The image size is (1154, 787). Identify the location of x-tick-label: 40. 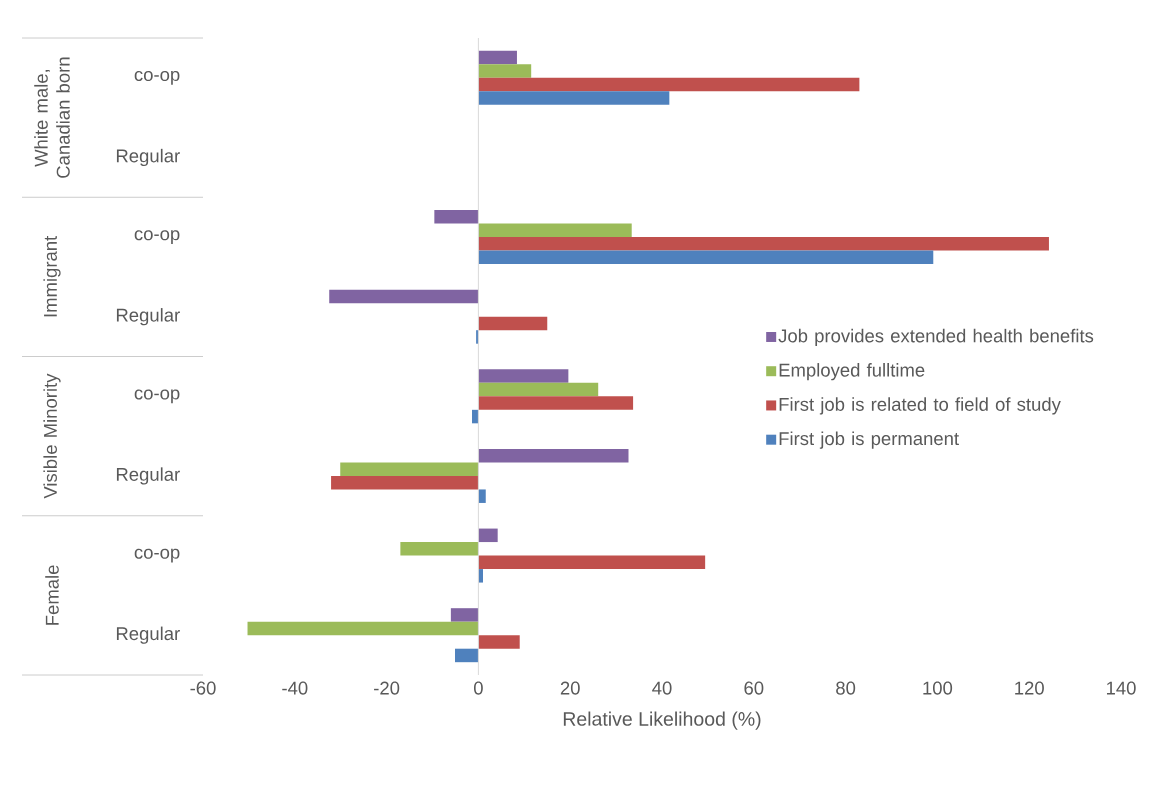
(662, 688).